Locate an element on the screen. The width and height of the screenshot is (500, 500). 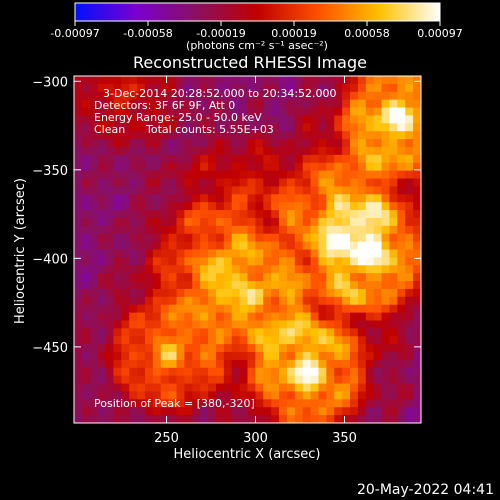
annotation-clean: Clean is located at coordinates (109, 129).